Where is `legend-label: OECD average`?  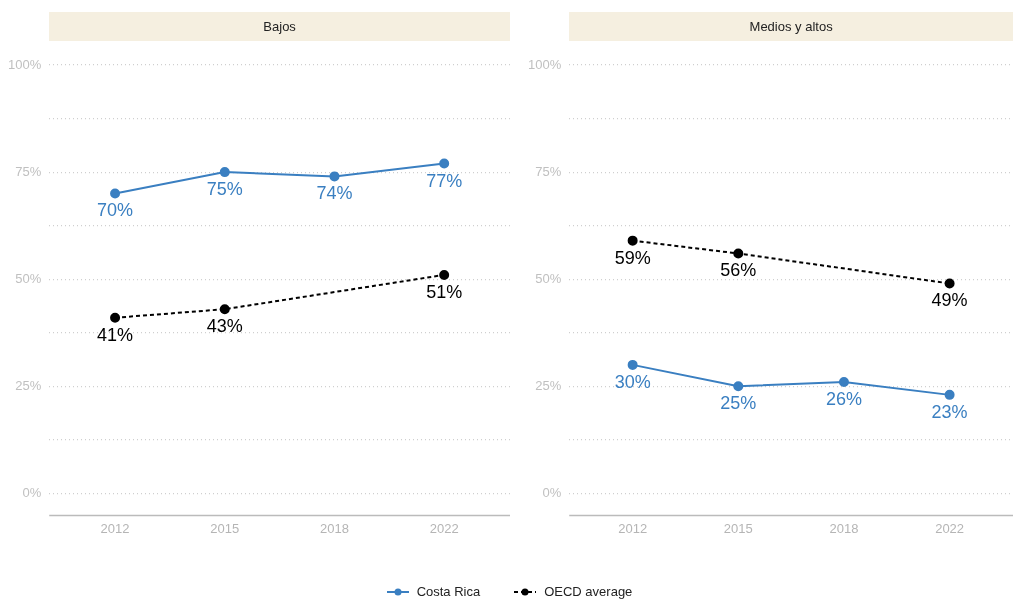
legend-label: OECD average is located at coordinates (588, 591).